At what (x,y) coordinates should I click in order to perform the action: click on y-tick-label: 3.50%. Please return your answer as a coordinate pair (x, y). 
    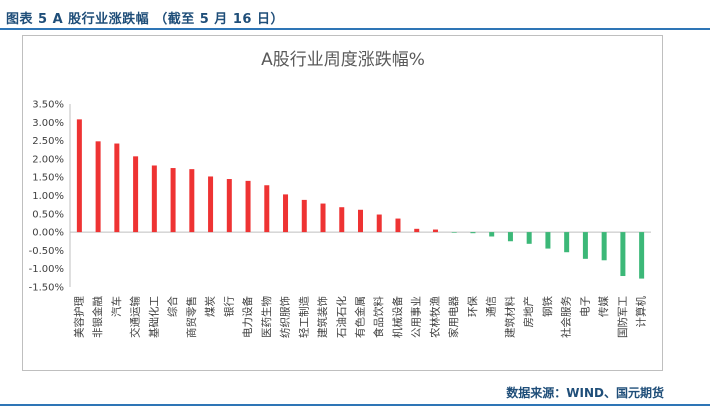
    Looking at the image, I should click on (48, 105).